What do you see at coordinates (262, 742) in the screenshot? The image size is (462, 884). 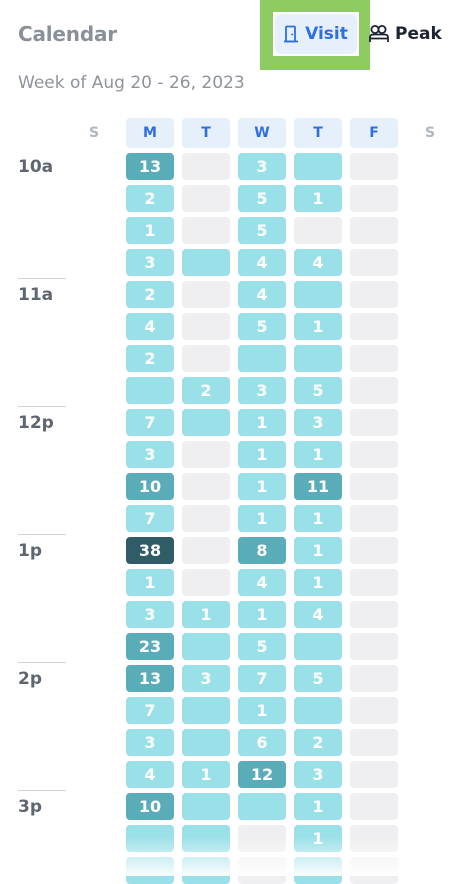 I see `heatmap-cell: 6` at bounding box center [262, 742].